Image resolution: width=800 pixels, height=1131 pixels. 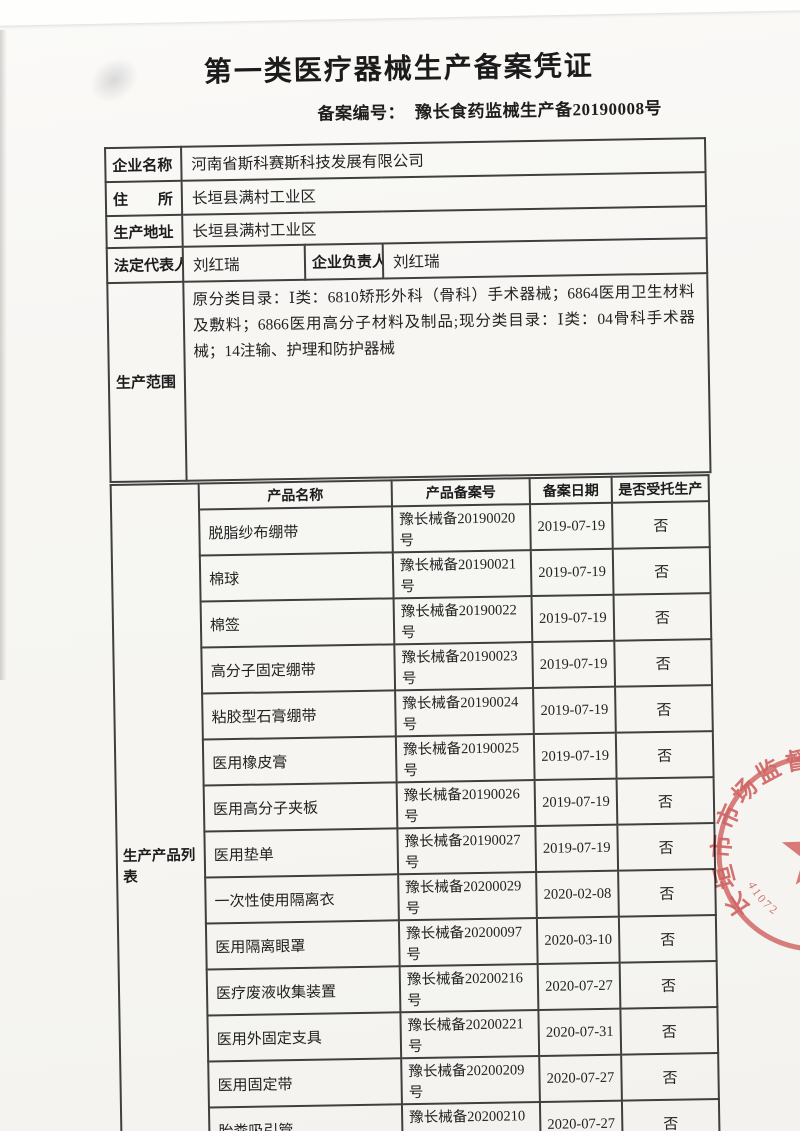 What do you see at coordinates (466, 804) in the screenshot?
I see `product-record-no: 豫长械备20190026号` at bounding box center [466, 804].